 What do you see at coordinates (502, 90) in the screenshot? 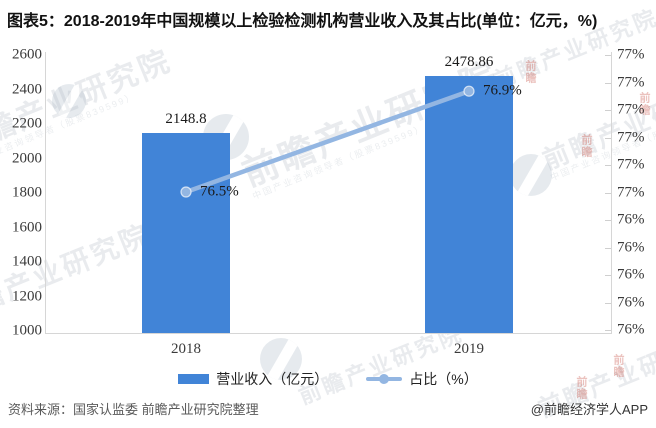
I see `line-value-label: 76.9%` at bounding box center [502, 90].